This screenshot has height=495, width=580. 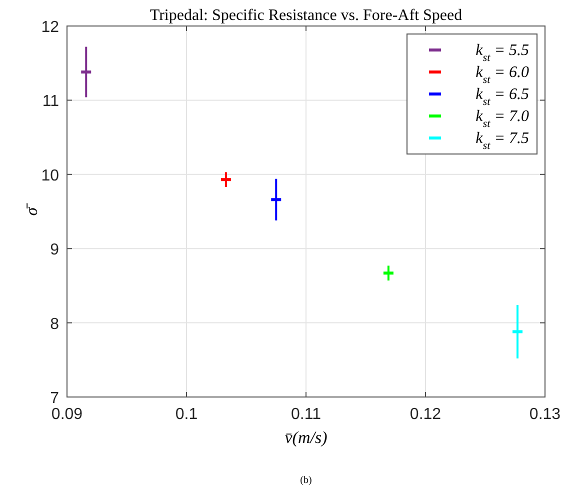 I want to click on legend-label: k$_{st}$ = 7.0, so click(x=502, y=119).